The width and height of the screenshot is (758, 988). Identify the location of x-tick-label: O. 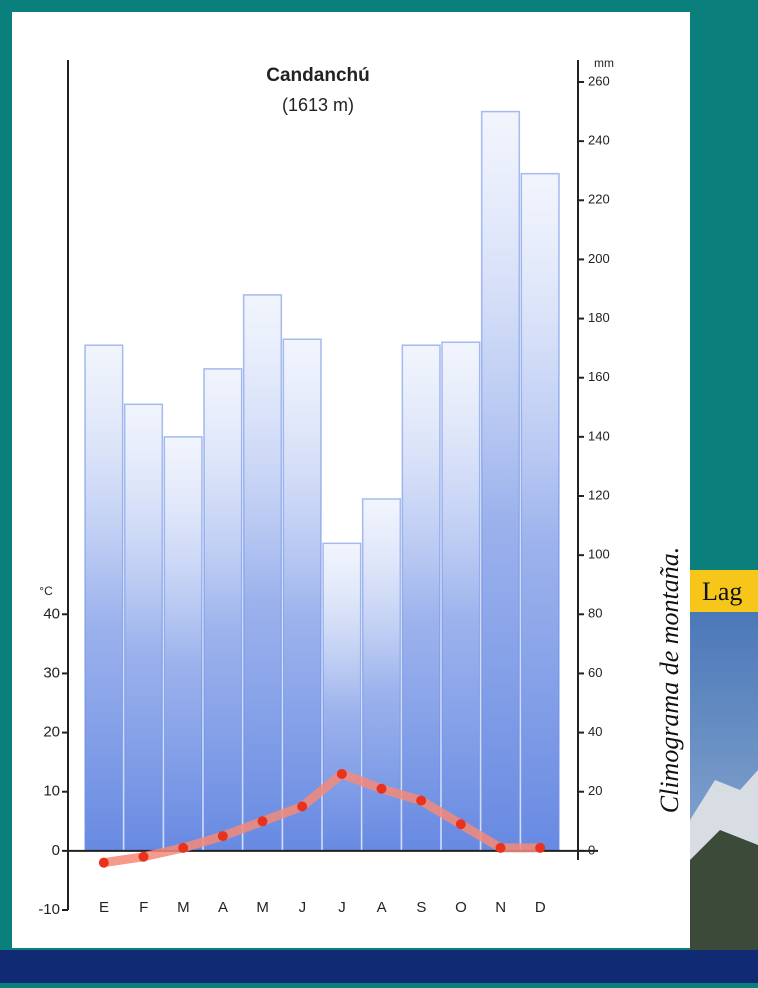
(461, 907).